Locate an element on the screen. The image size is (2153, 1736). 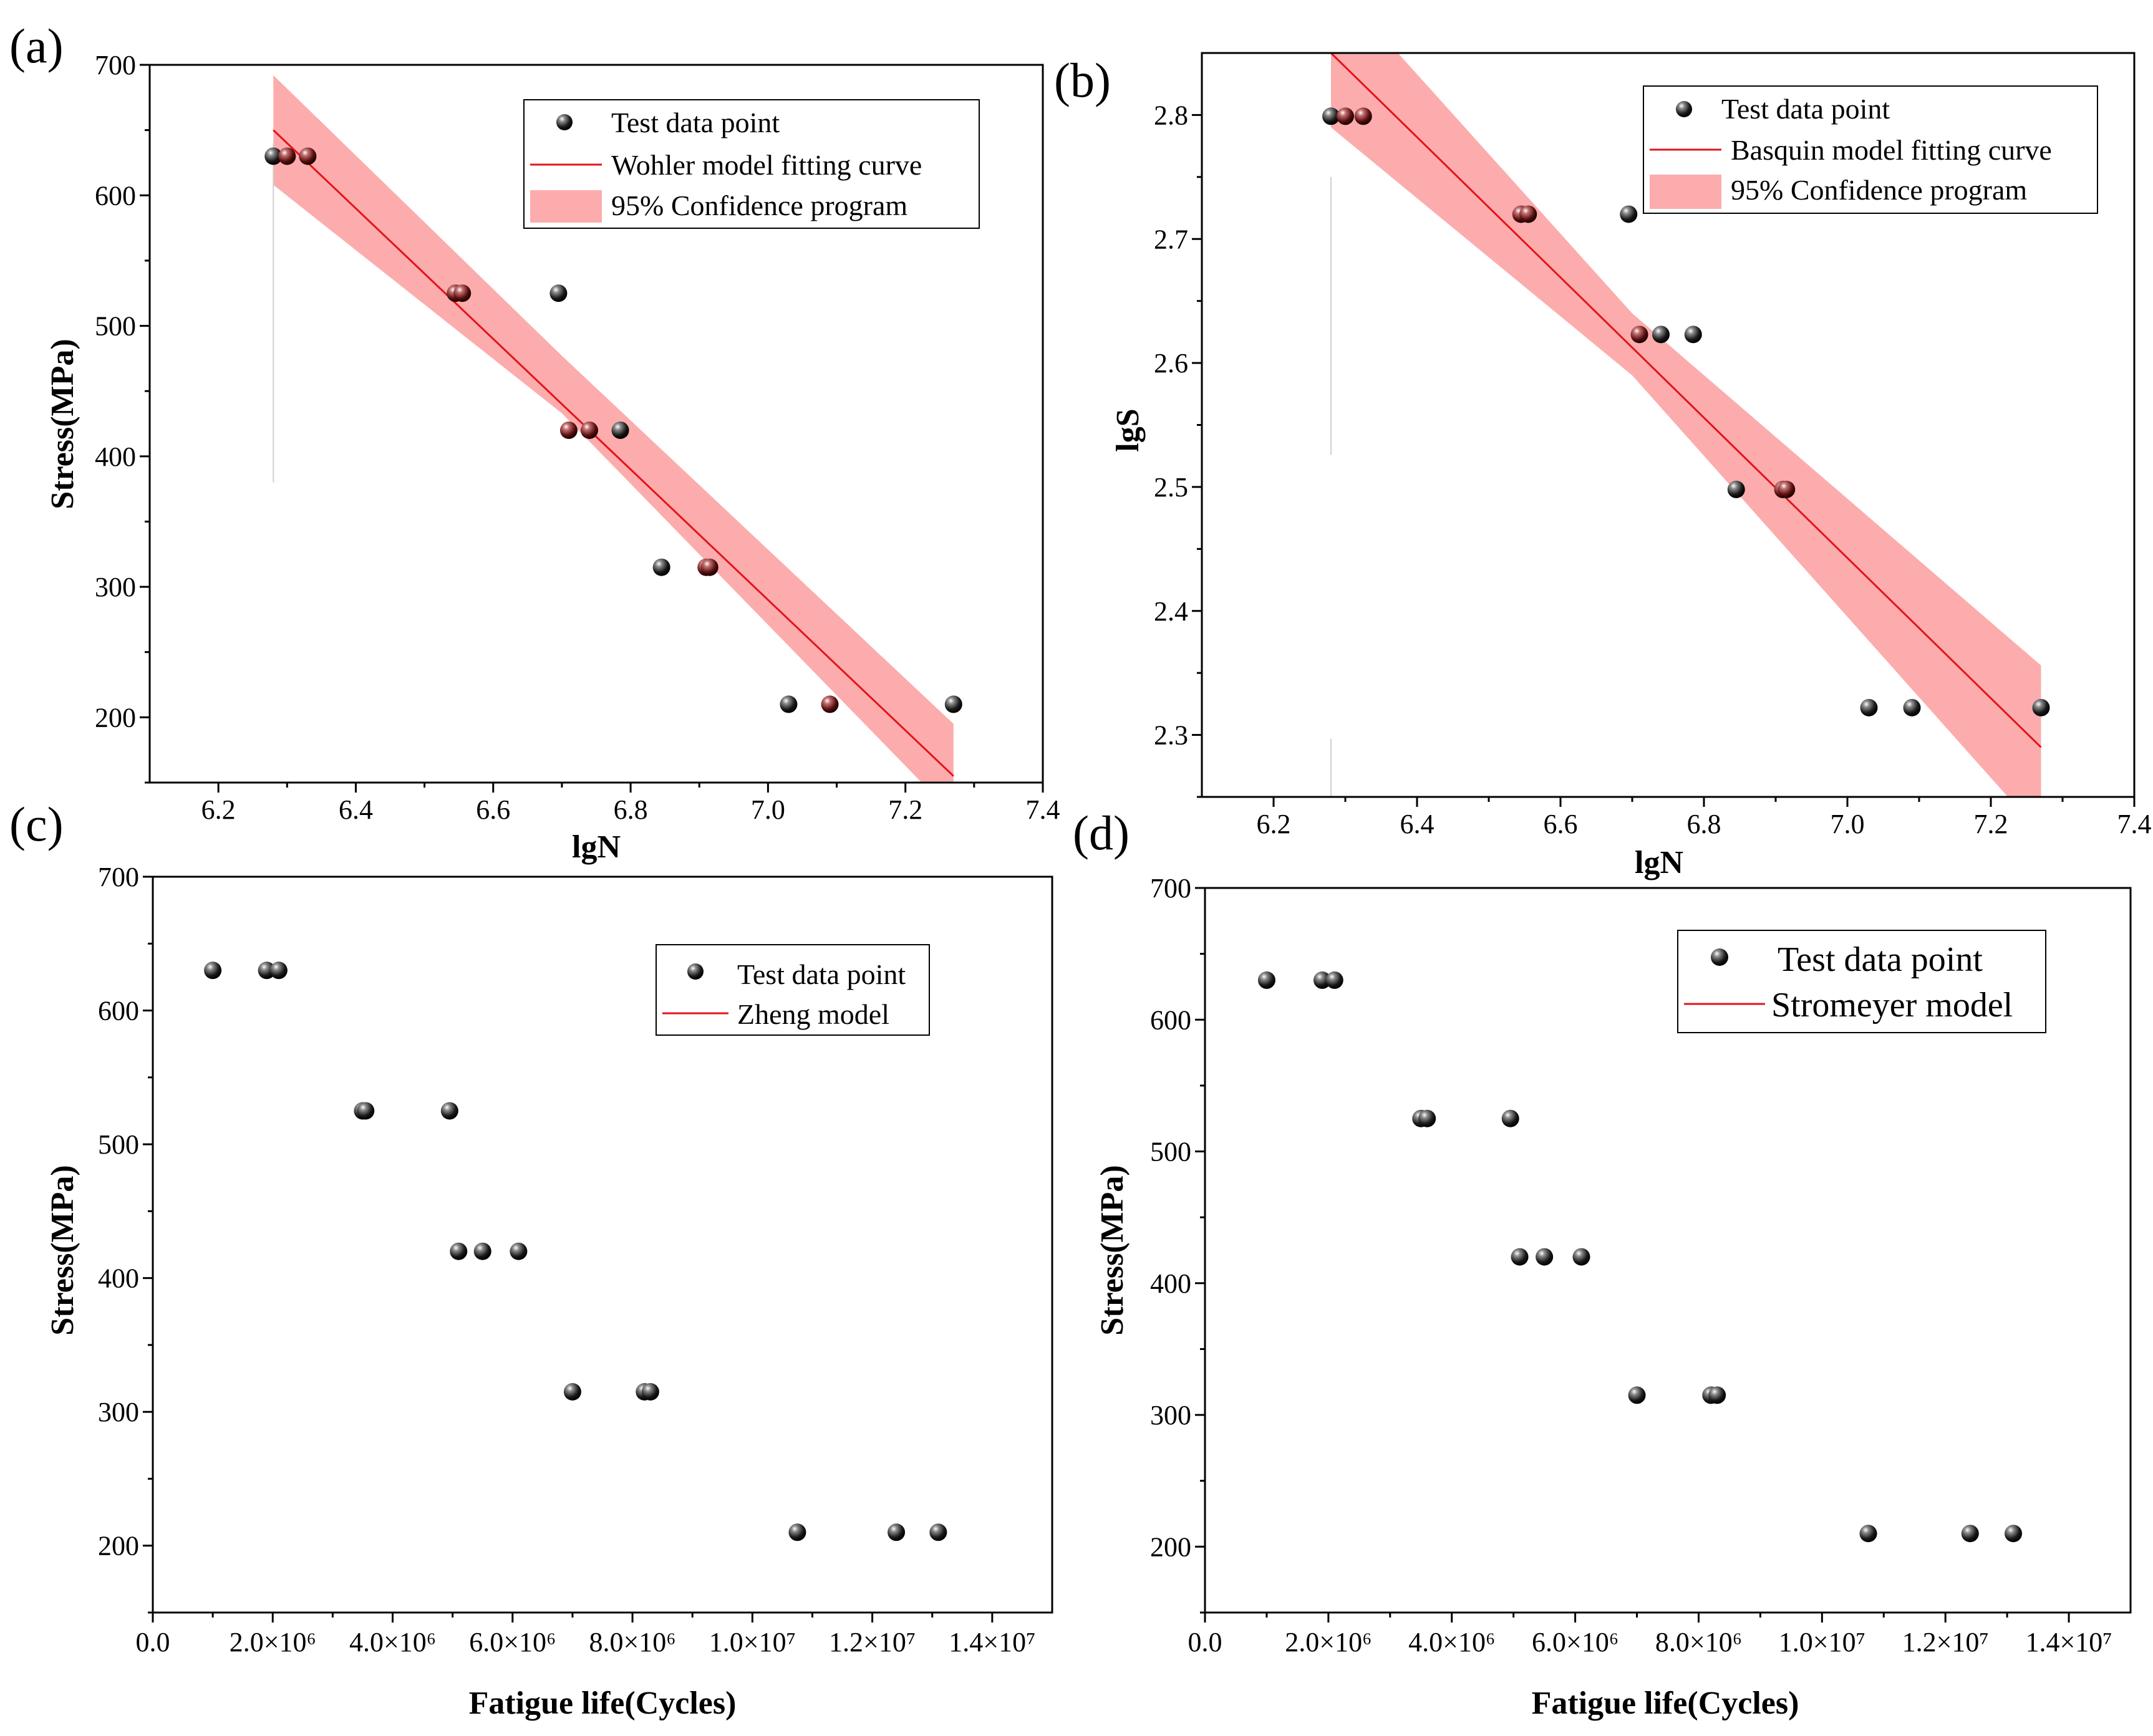
x-tick-label: 6.2 is located at coordinates (1274, 824).